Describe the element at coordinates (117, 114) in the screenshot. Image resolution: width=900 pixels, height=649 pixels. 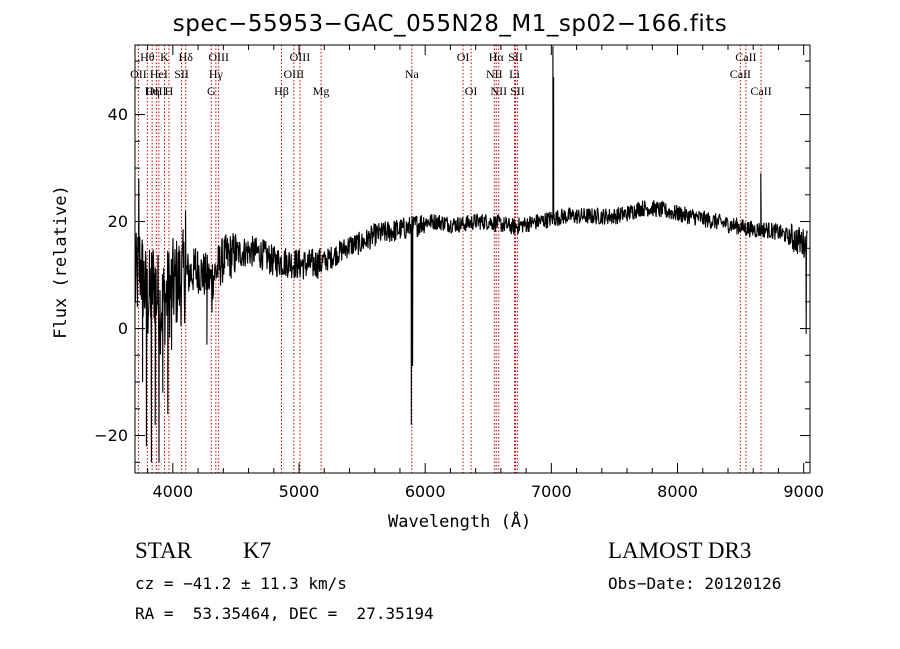
I see `y-tick-label: 40` at that location.